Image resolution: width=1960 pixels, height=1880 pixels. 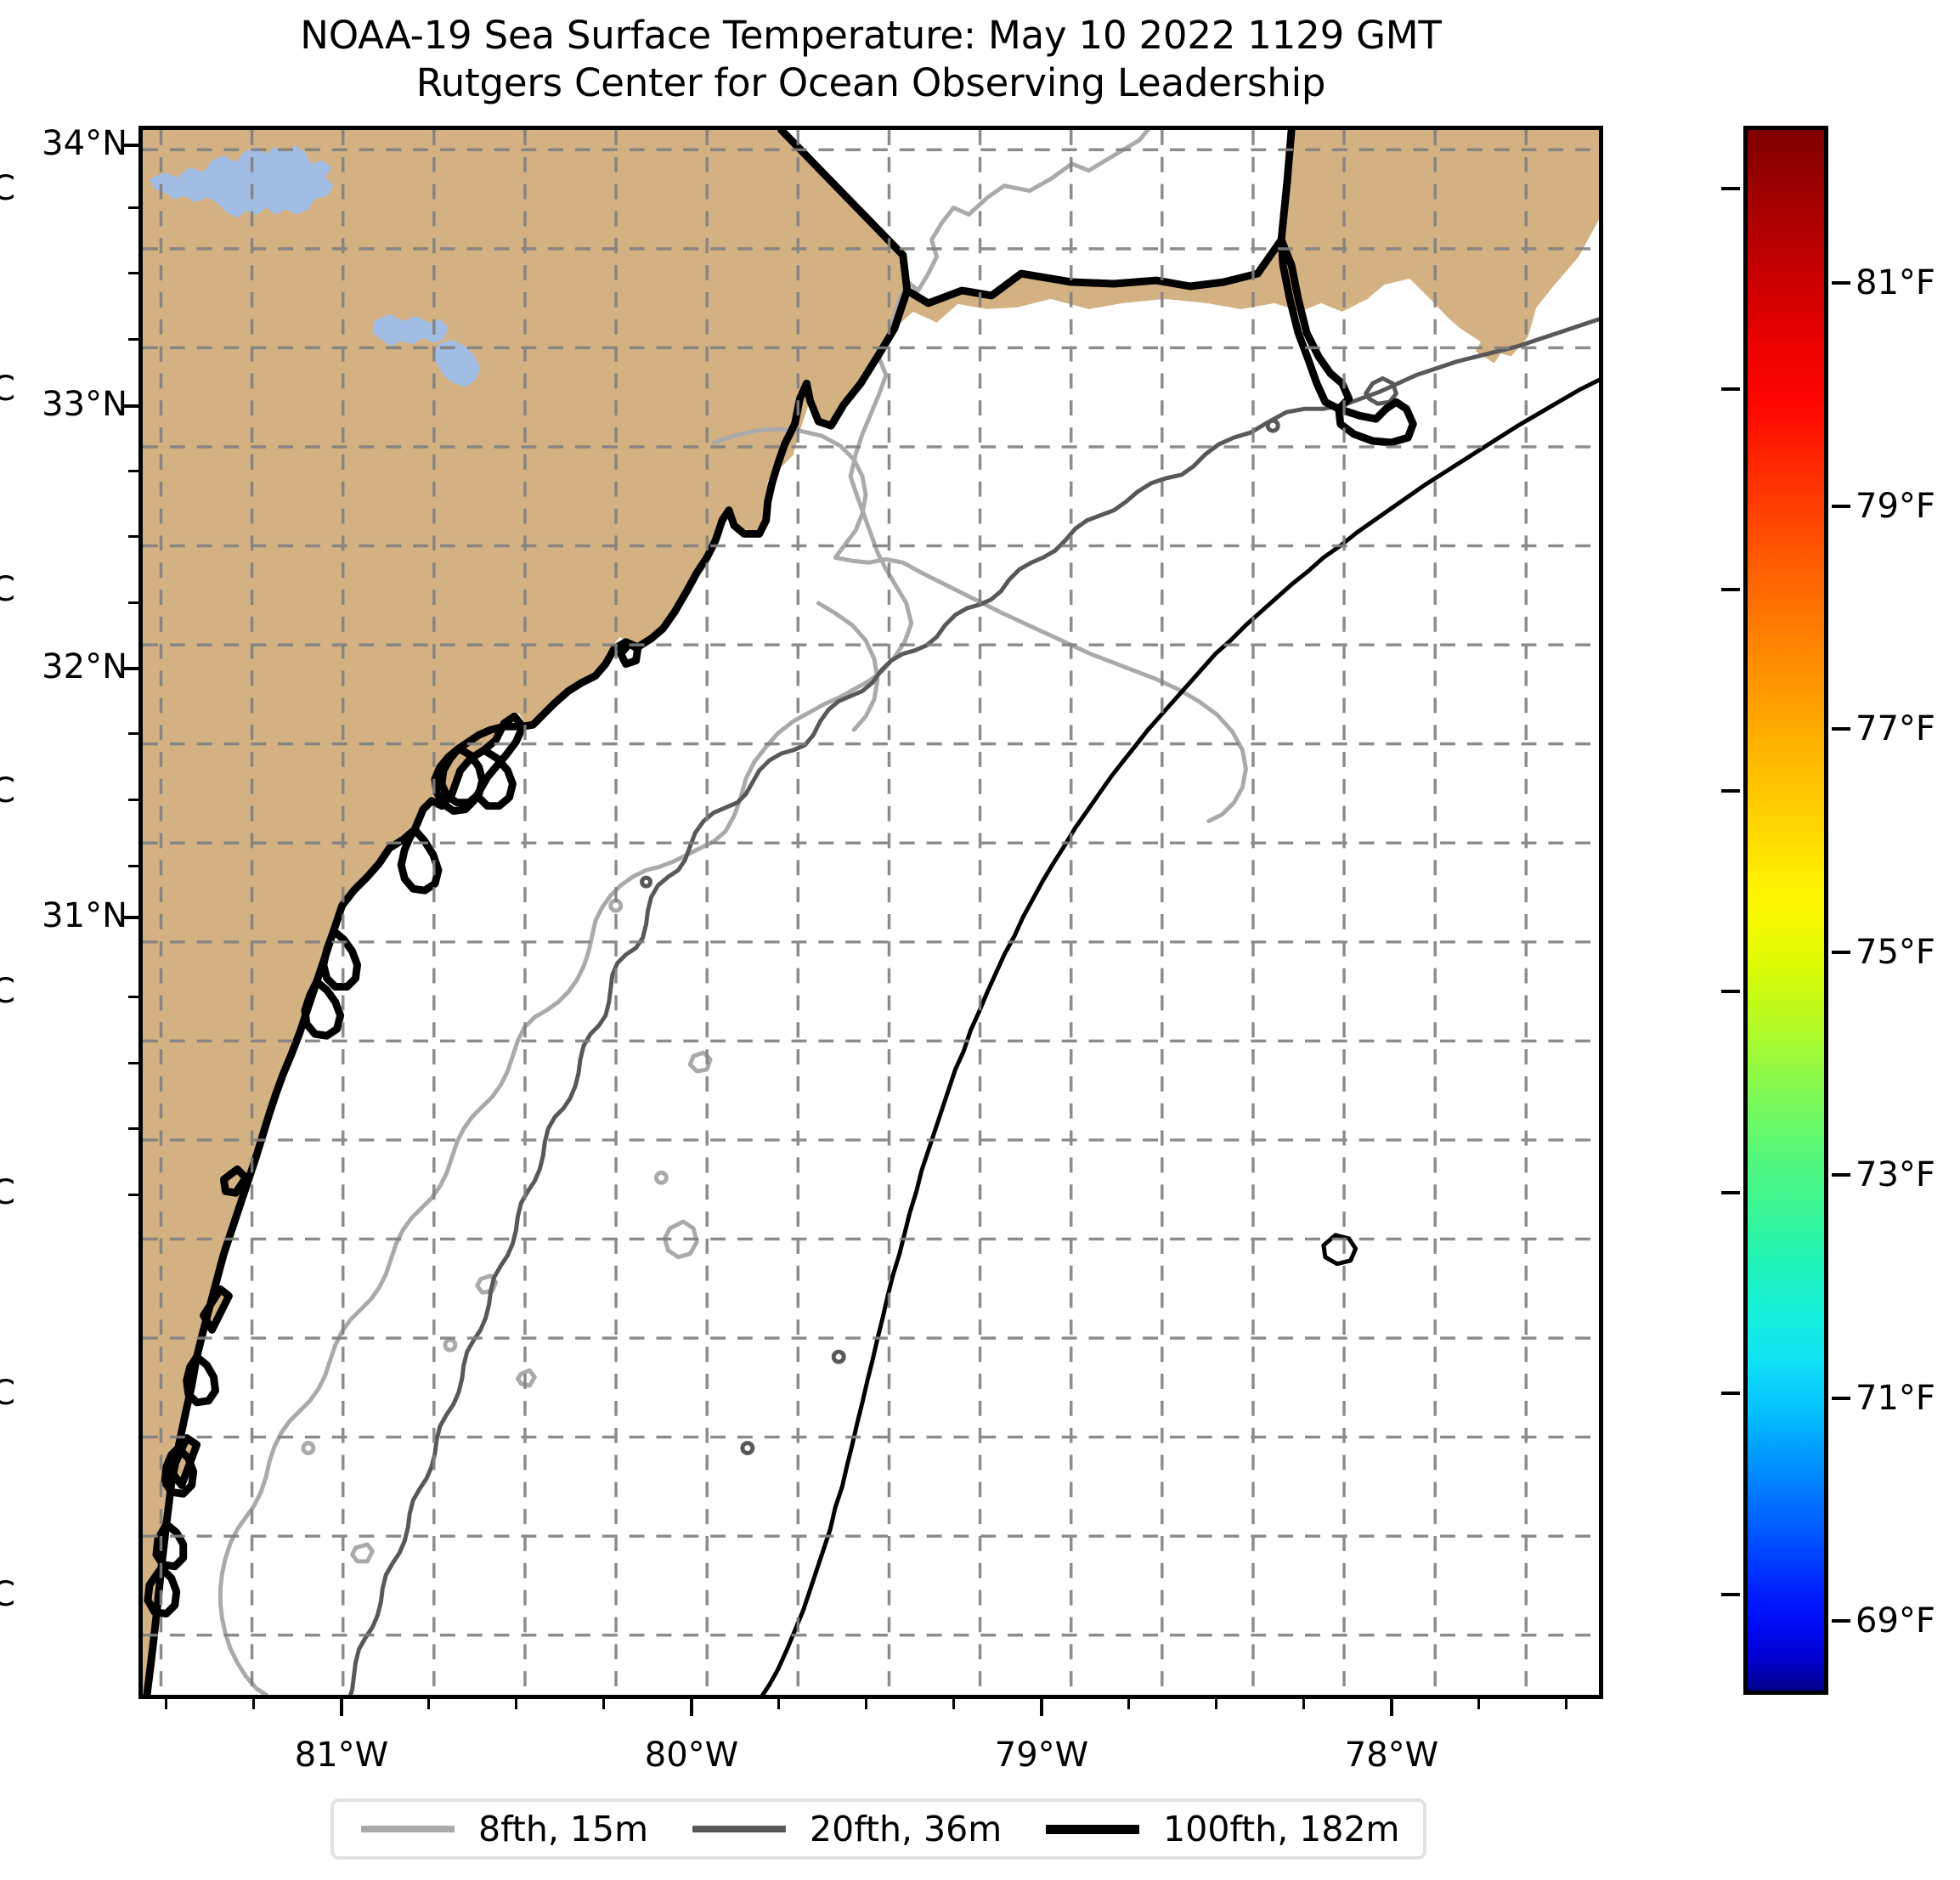 I want to click on xtick-label-81w: 81°W, so click(x=342, y=1755).